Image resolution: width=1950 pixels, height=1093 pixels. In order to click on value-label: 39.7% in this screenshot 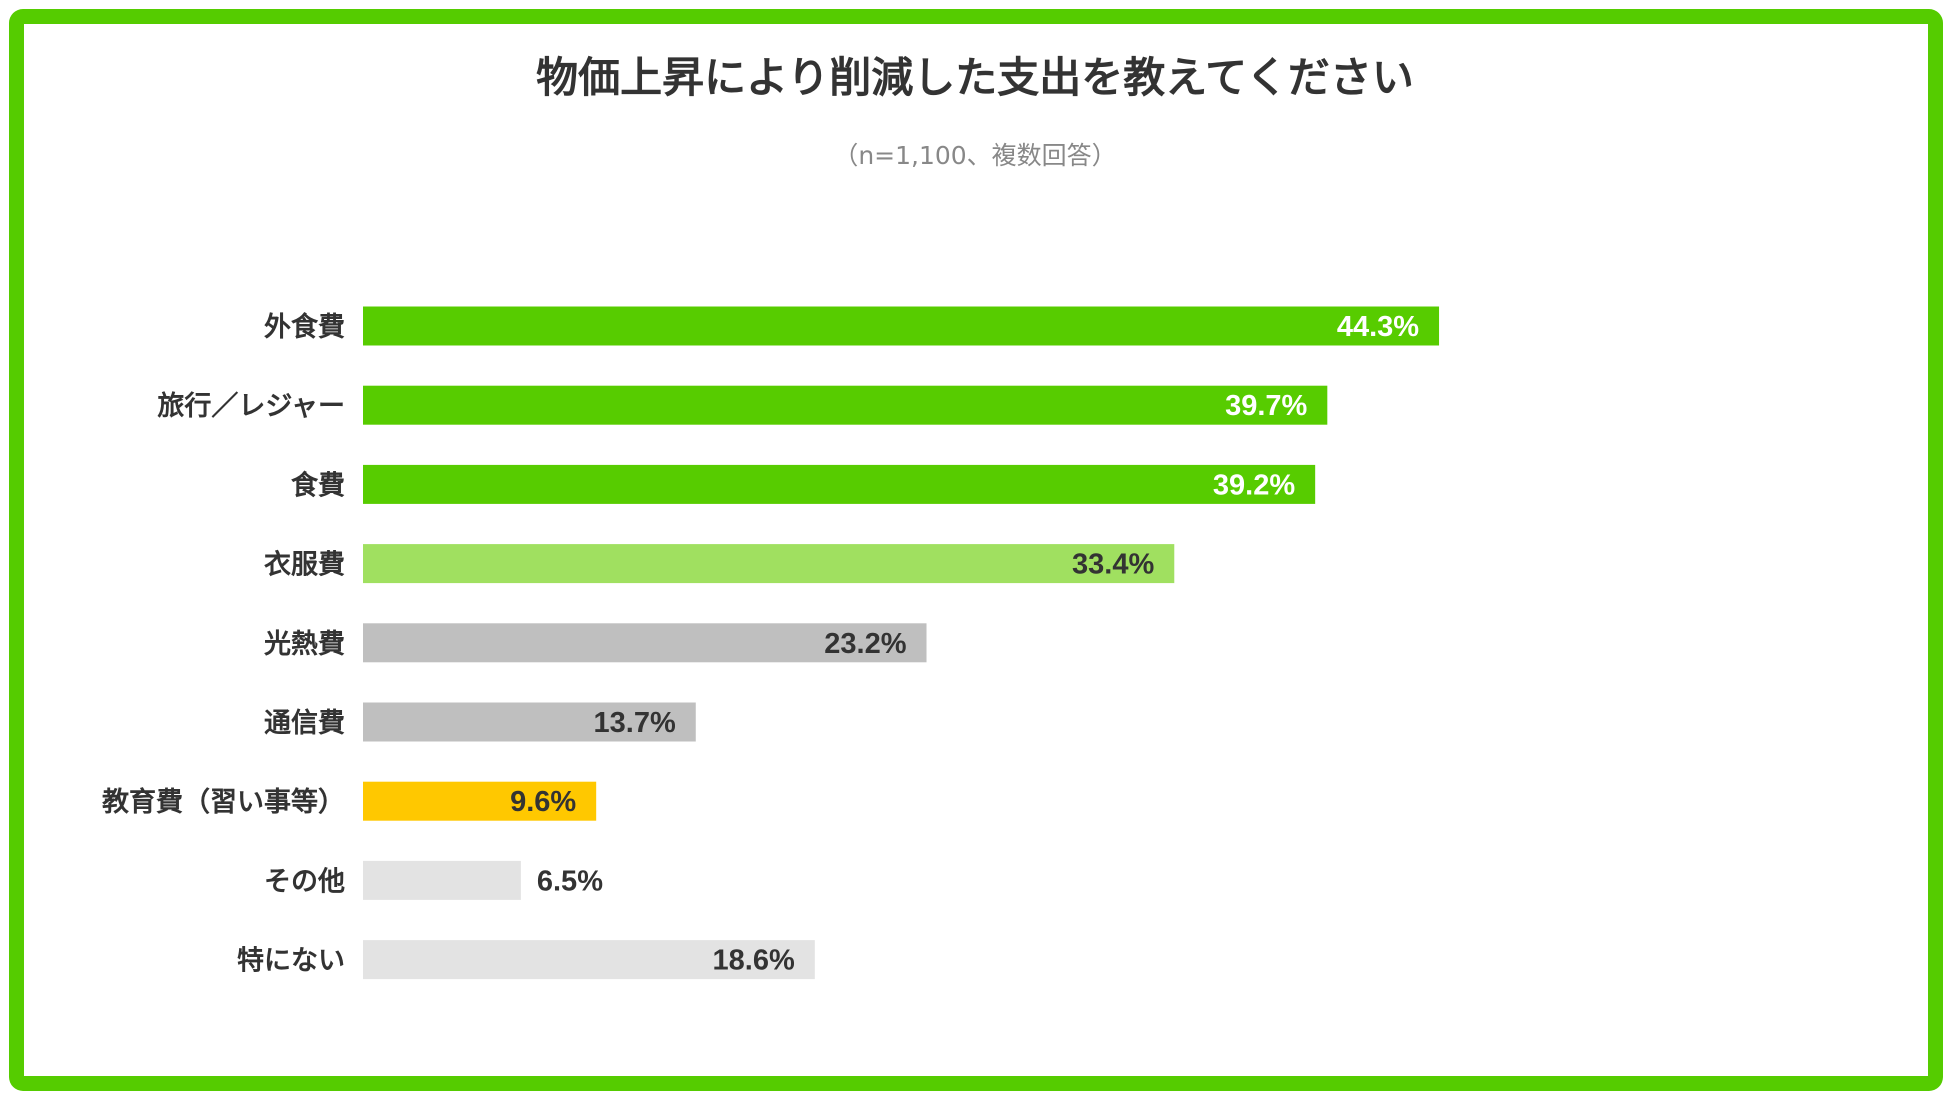, I will do `click(1266, 406)`.